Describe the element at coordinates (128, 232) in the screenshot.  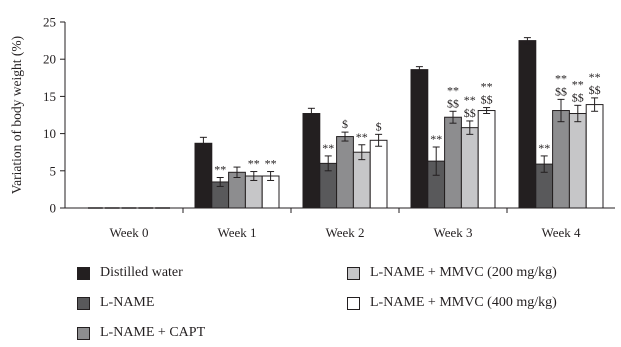
I see `x-tick-label: Week 0` at that location.